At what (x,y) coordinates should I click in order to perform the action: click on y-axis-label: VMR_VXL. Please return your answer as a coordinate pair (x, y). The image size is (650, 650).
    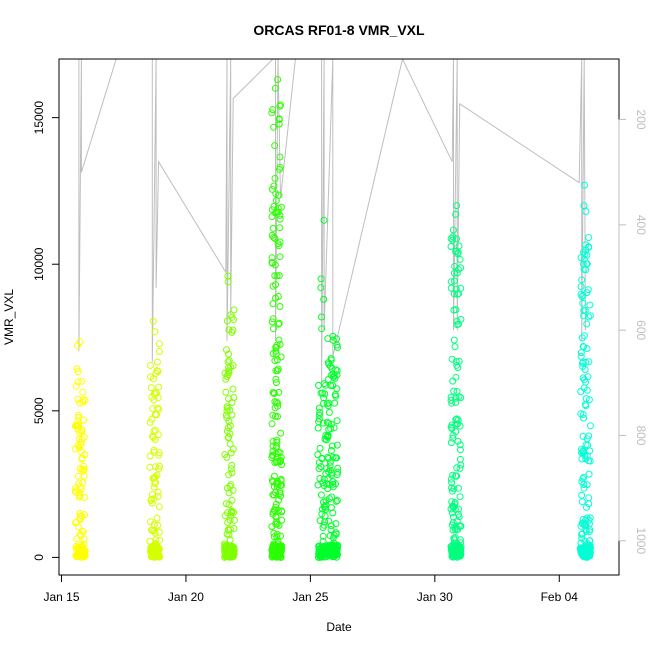
    Looking at the image, I should click on (9, 317).